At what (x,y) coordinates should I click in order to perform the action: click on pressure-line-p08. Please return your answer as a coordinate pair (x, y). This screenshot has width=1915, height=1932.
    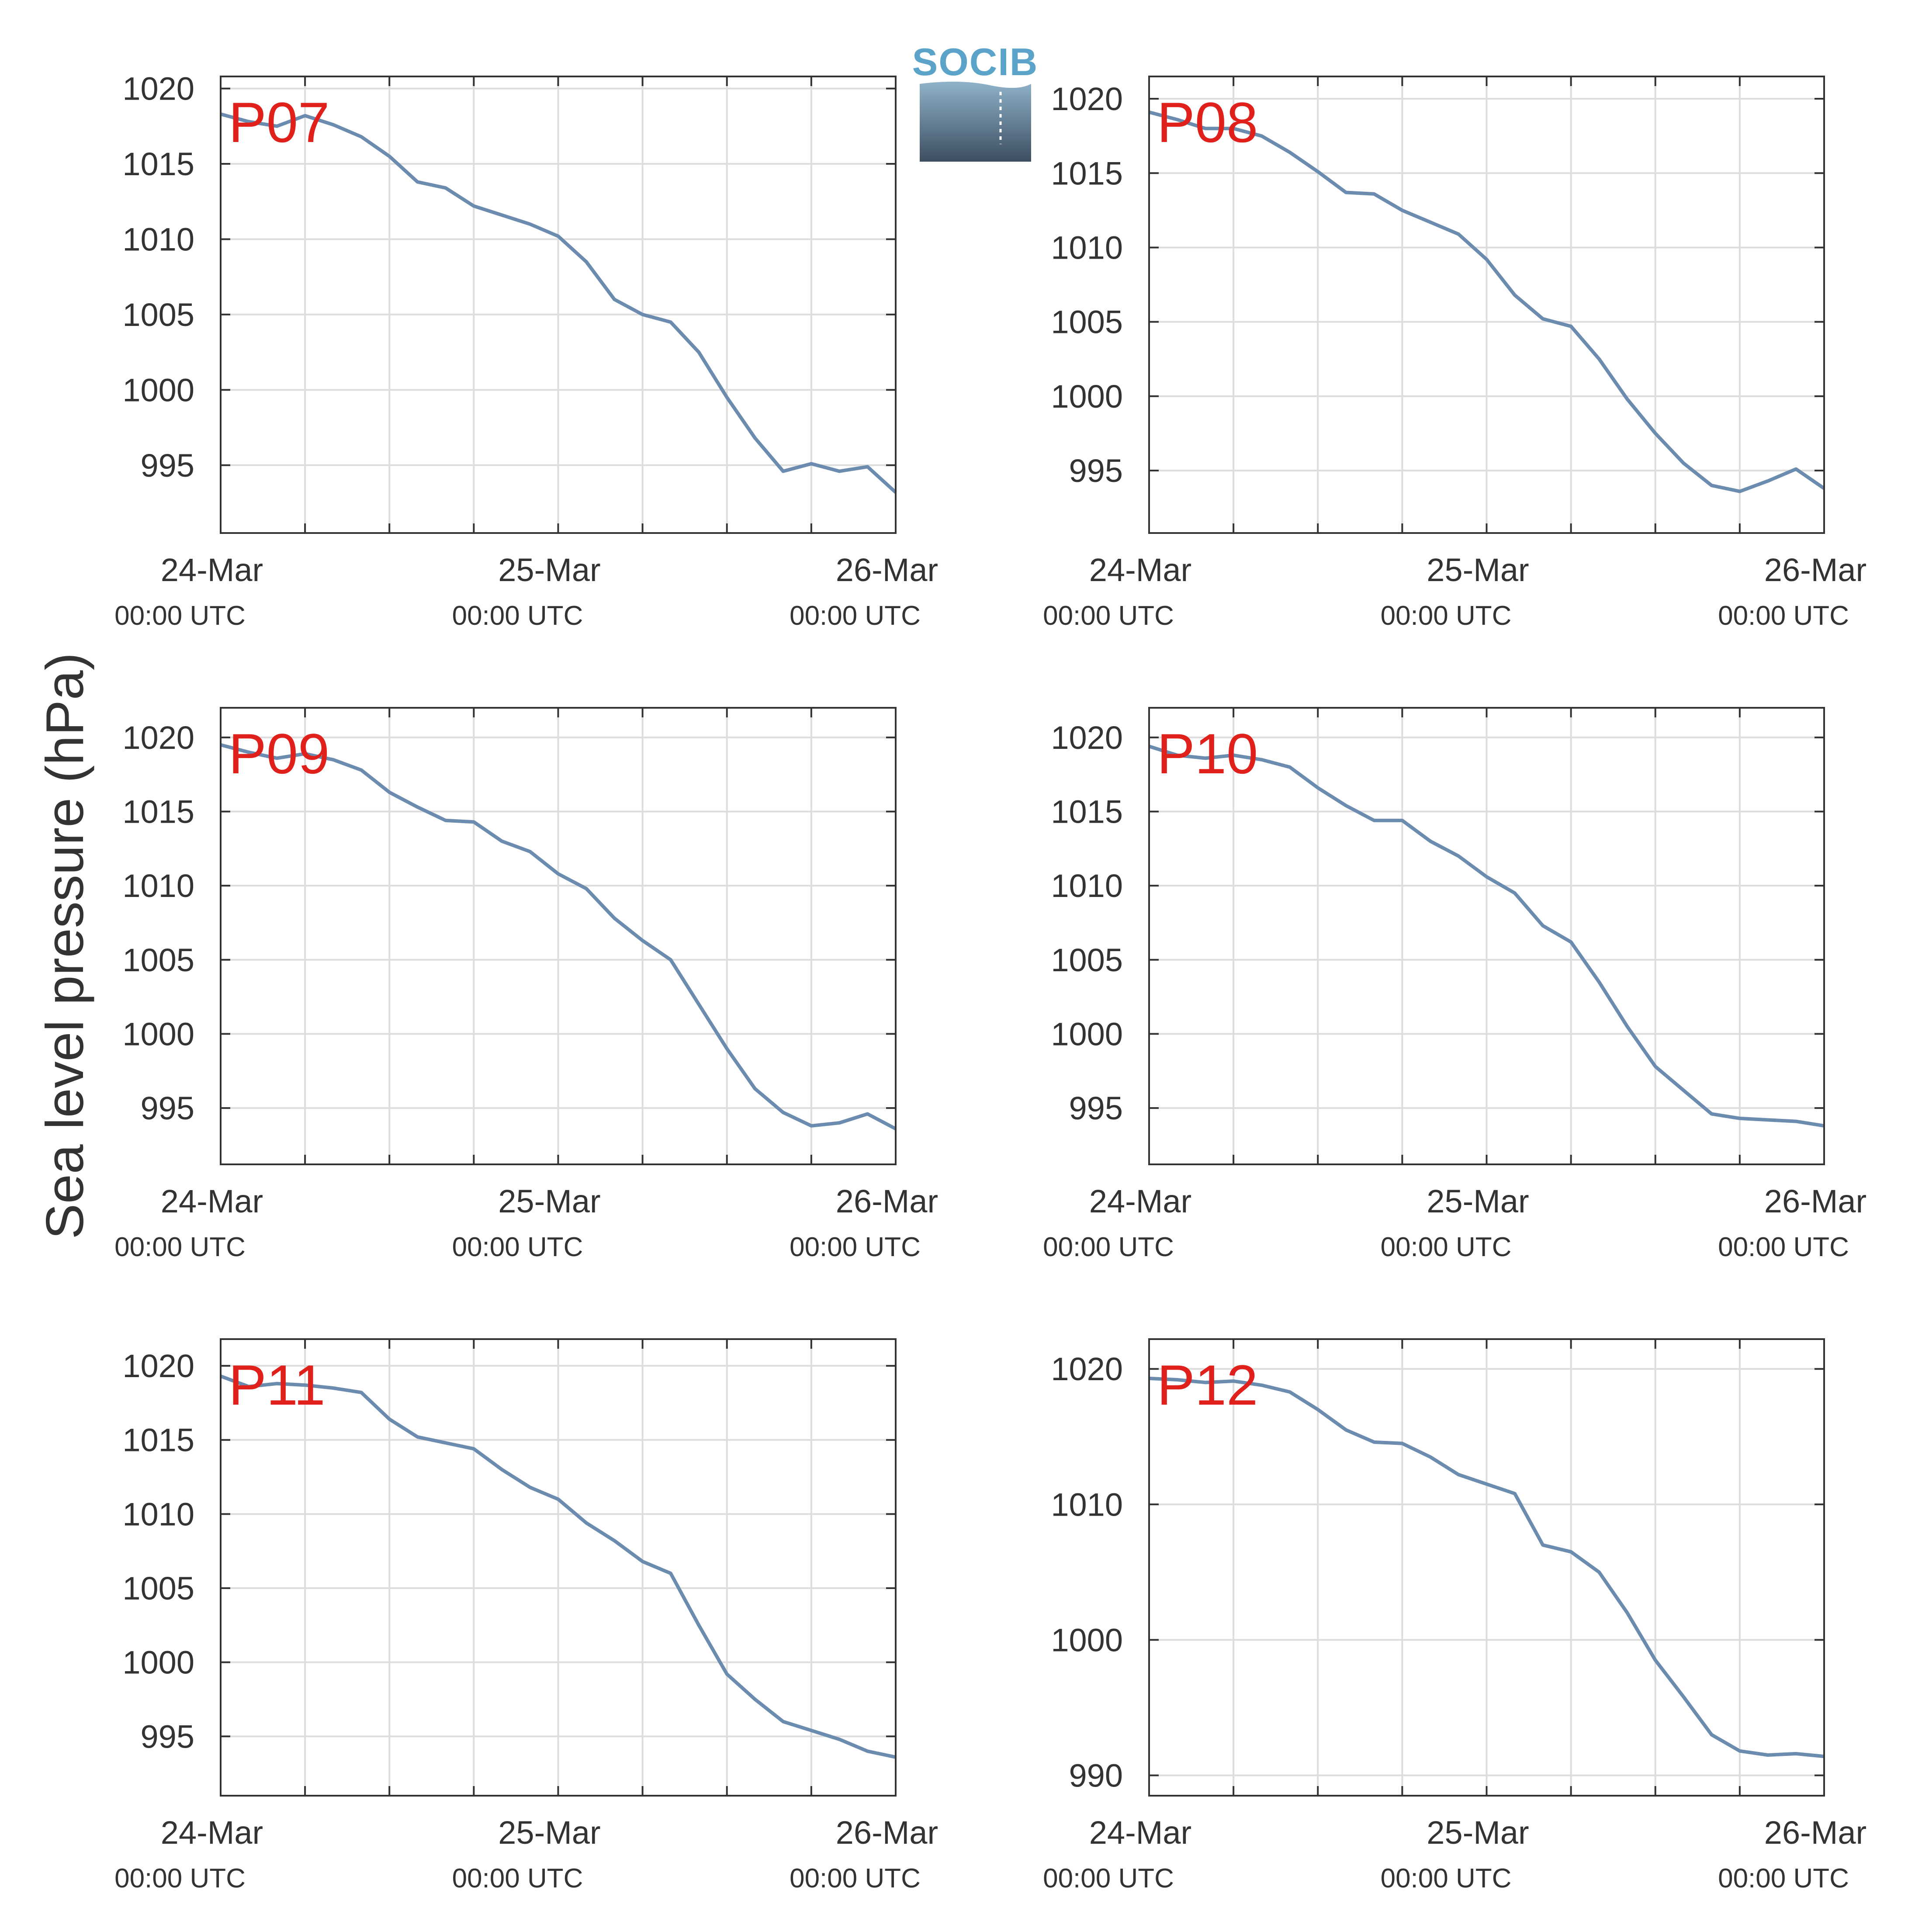
    Looking at the image, I should click on (1486, 301).